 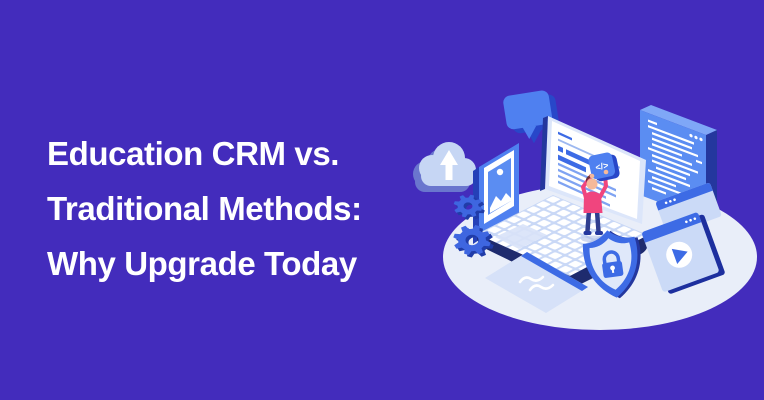 What do you see at coordinates (473, 226) in the screenshot?
I see `gears-icon` at bounding box center [473, 226].